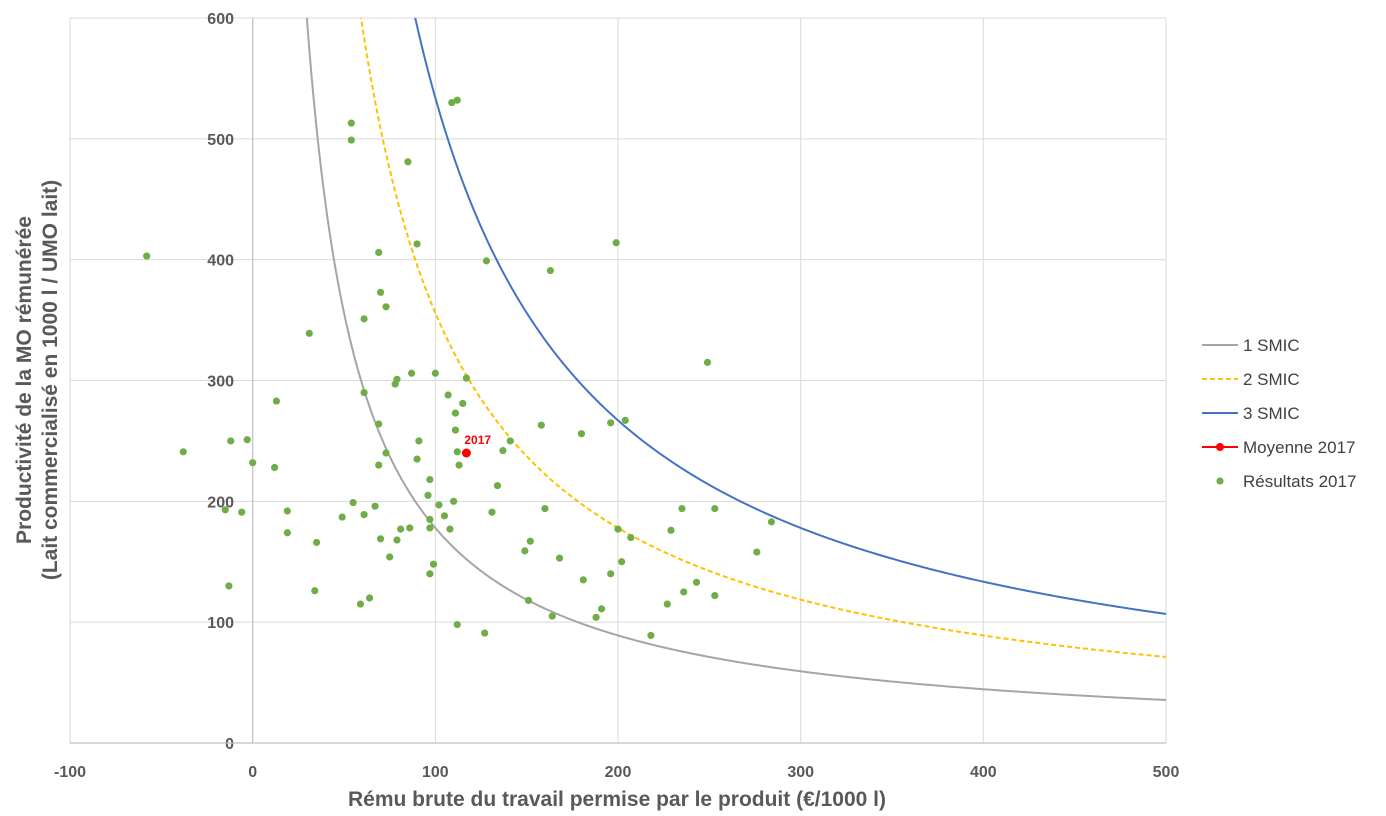 The height and width of the screenshot is (816, 1386). I want to click on legend-label-3-smic: 3 SMIC, so click(1271, 413).